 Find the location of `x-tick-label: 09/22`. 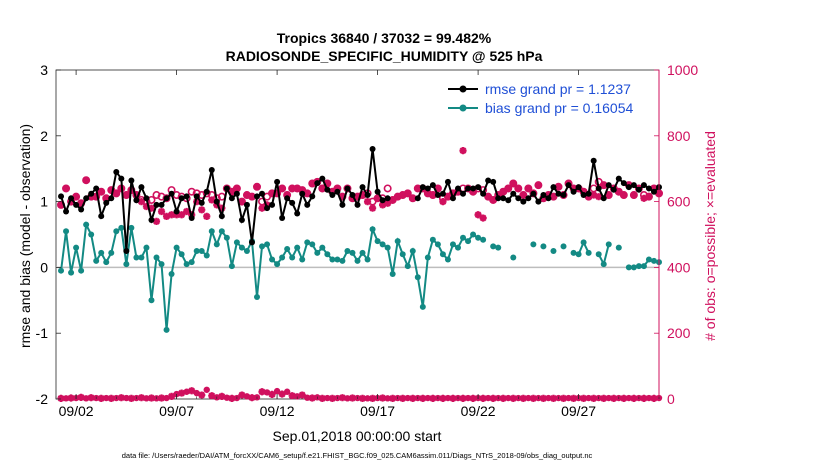

x-tick-label: 09/22 is located at coordinates (478, 411).